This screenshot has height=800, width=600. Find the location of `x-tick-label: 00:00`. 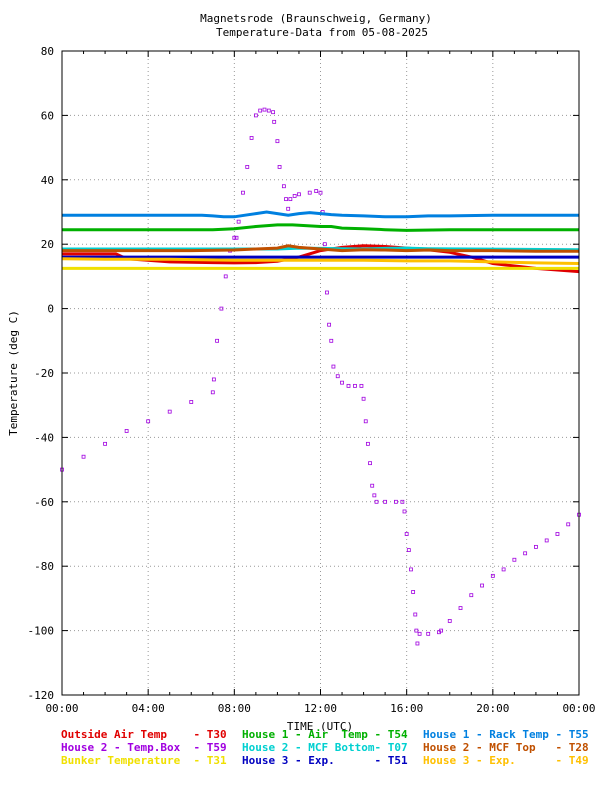

x-tick-label: 00:00 is located at coordinates (578, 708).